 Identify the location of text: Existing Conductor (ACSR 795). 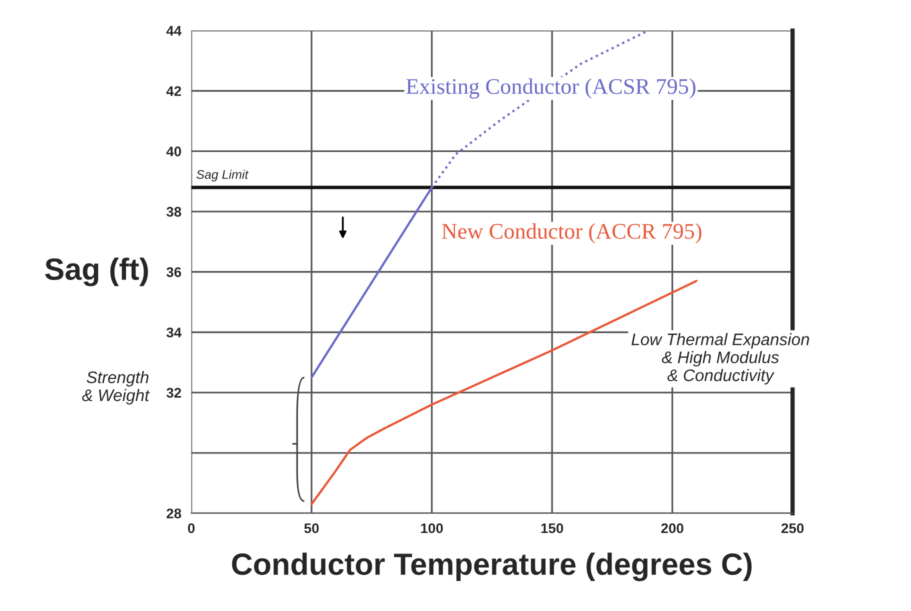
(551, 88).